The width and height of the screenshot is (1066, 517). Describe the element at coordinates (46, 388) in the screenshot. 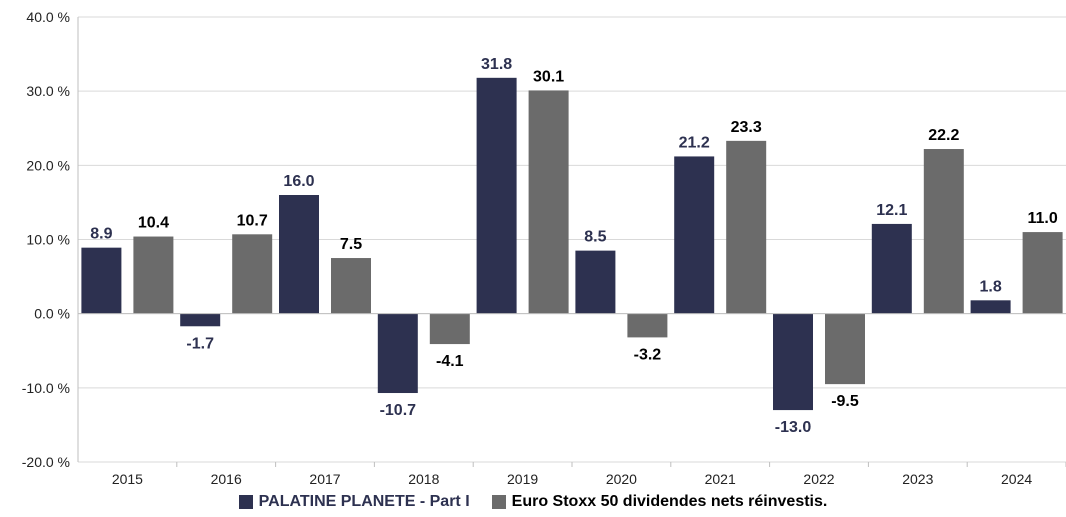

I see `y-tick-label: -10.0 %` at that location.